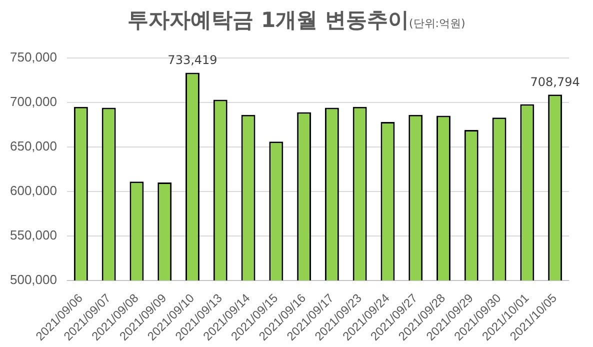 Image resolution: width=593 pixels, height=347 pixels. What do you see at coordinates (33, 234) in the screenshot?
I see `y-tick-label: 550,000` at bounding box center [33, 234].